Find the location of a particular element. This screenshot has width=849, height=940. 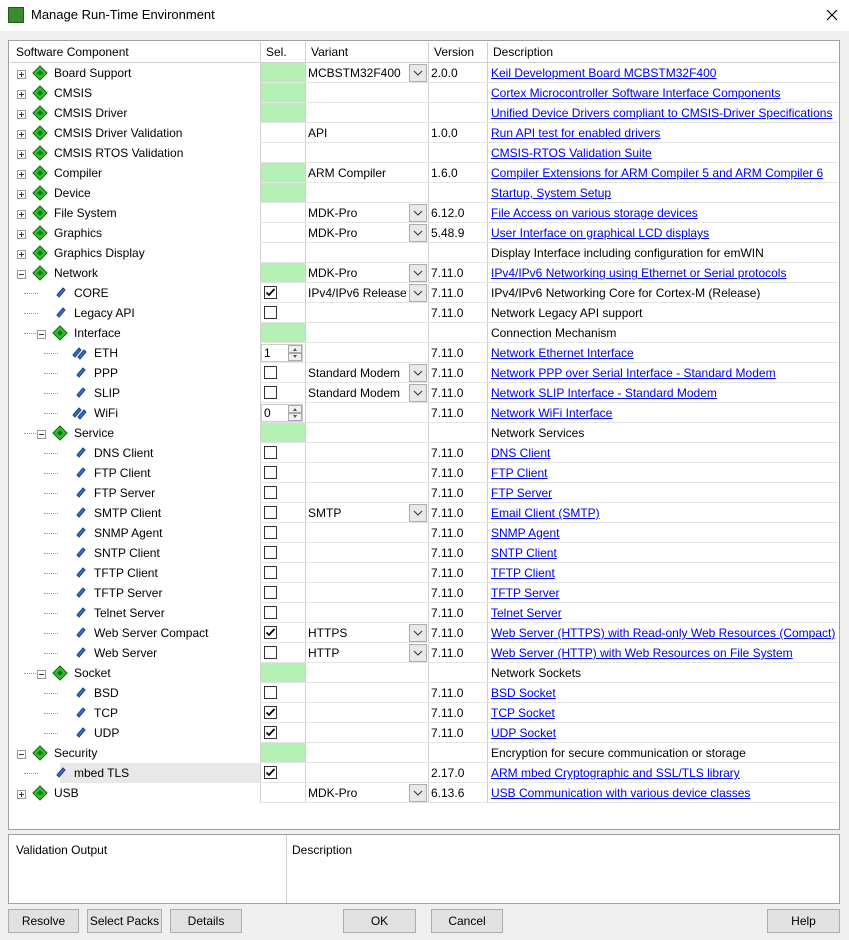

description-link: CMSIS-RTOS Validation Suite is located at coordinates (571, 153).